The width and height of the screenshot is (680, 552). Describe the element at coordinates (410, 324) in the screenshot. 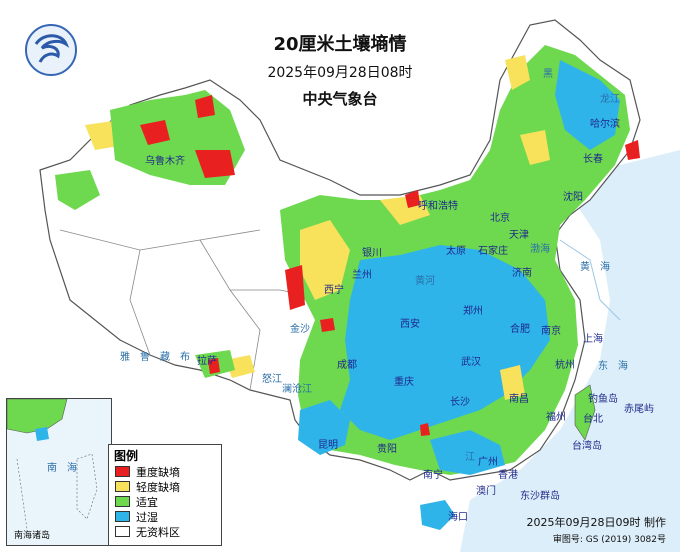

I see `city-label-xian: 西安` at that location.